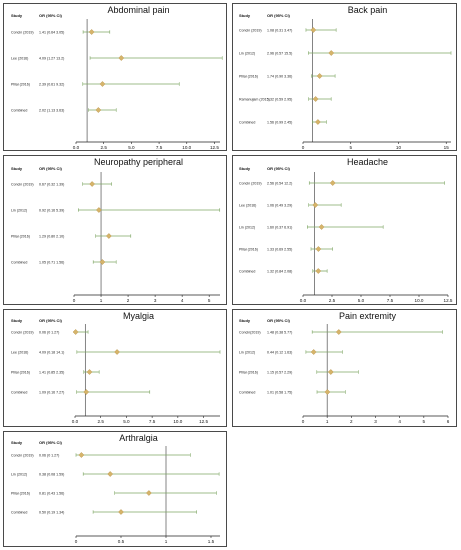 This screenshot has height=550, width=461. Describe the element at coordinates (279, 372) in the screenshot. I see `or-ci-label: 1.15 (0.57 2.29)` at that location.